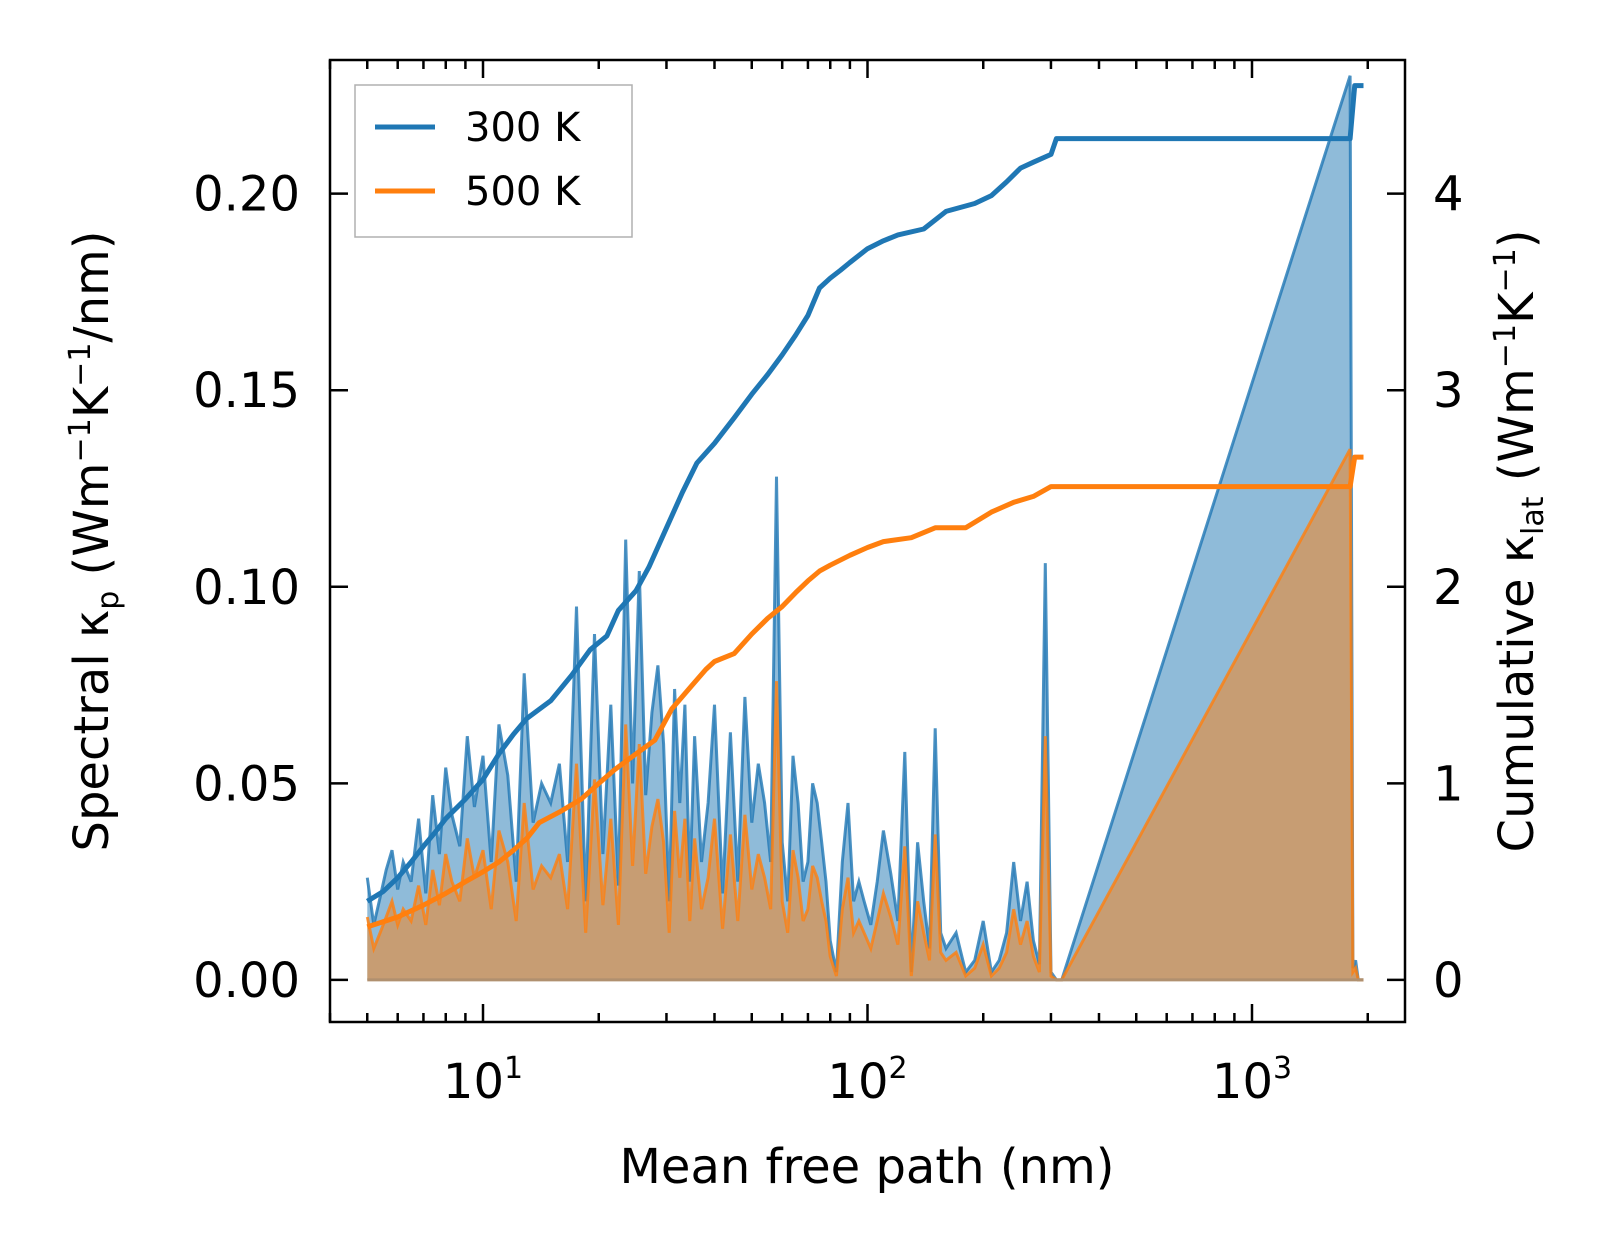 This screenshot has width=1623, height=1254. What do you see at coordinates (1505, 270) in the screenshot?
I see `right-y-label-sup2: −1` at bounding box center [1505, 270].